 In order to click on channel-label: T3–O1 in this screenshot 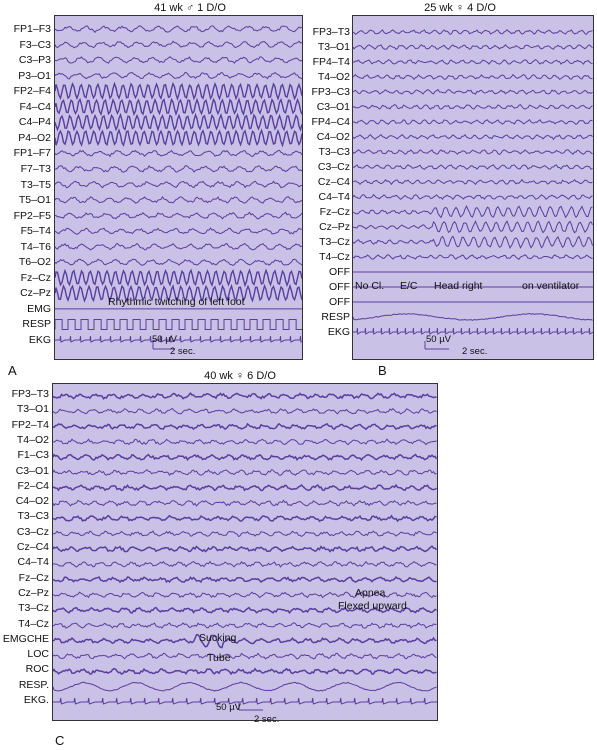, I will do `click(32, 409)`.